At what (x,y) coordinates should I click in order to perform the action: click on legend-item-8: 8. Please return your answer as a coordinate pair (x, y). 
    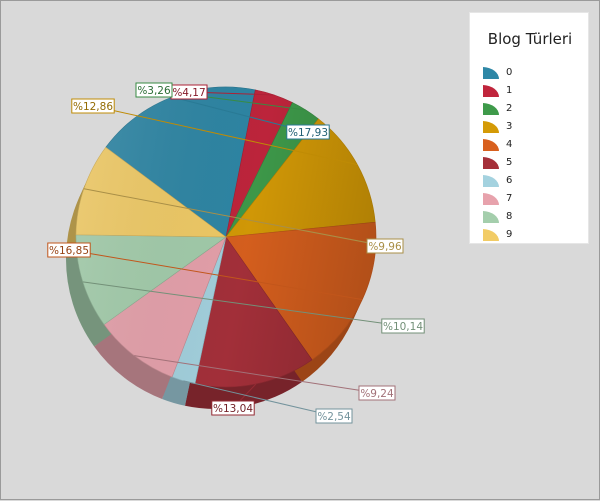
    Looking at the image, I should click on (532, 218).